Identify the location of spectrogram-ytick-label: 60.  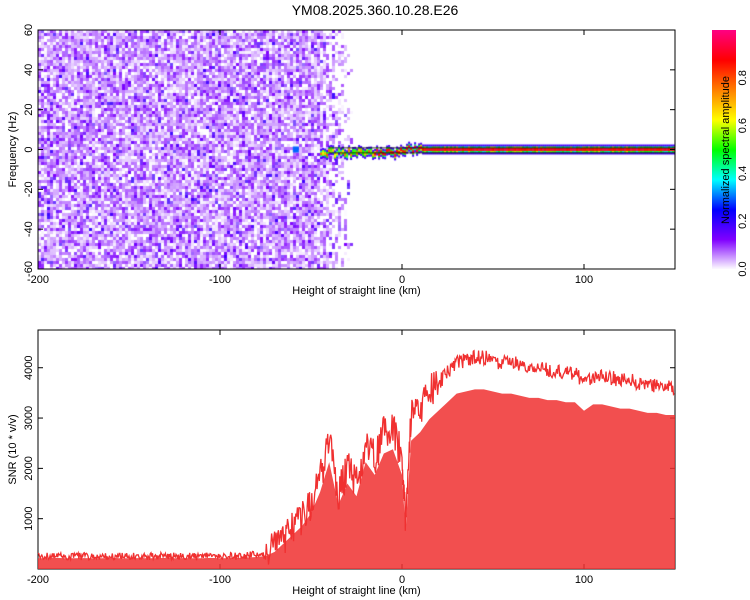
(29, 30).